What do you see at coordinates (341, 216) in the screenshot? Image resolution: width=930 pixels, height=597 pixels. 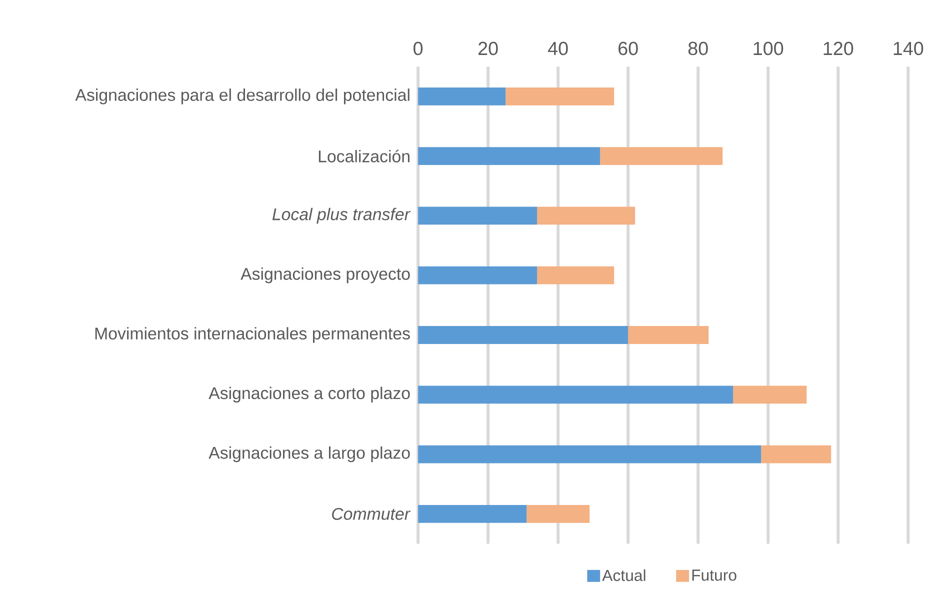 I see `y-tick-label: Local plus transfer` at bounding box center [341, 216].